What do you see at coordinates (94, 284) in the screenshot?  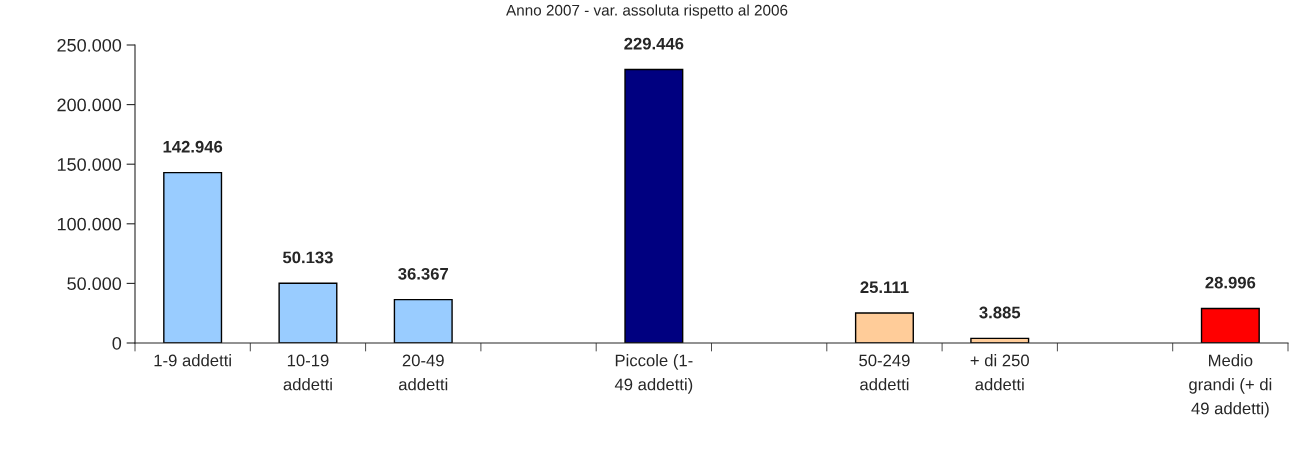 I see `y-tick-label: 50.000` at bounding box center [94, 284].